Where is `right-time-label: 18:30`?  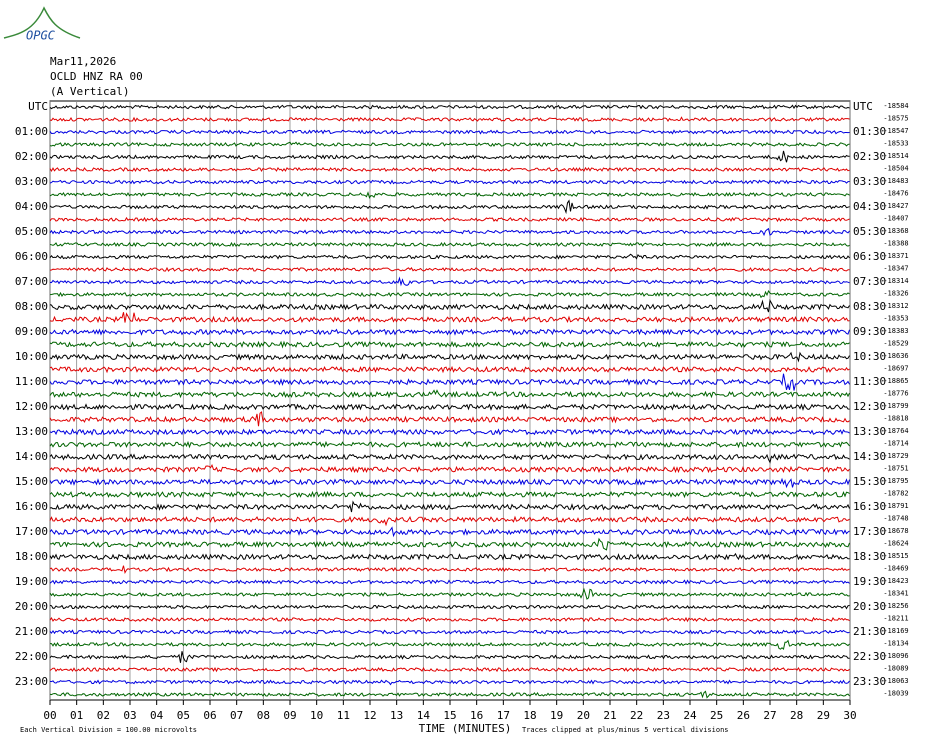
right-time-label: 18:30 is located at coordinates (869, 556).